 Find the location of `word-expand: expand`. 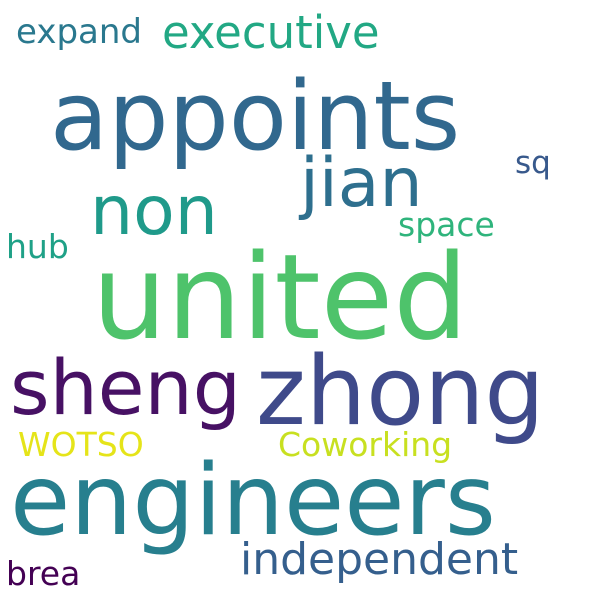

word-expand: expand is located at coordinates (79, 32).